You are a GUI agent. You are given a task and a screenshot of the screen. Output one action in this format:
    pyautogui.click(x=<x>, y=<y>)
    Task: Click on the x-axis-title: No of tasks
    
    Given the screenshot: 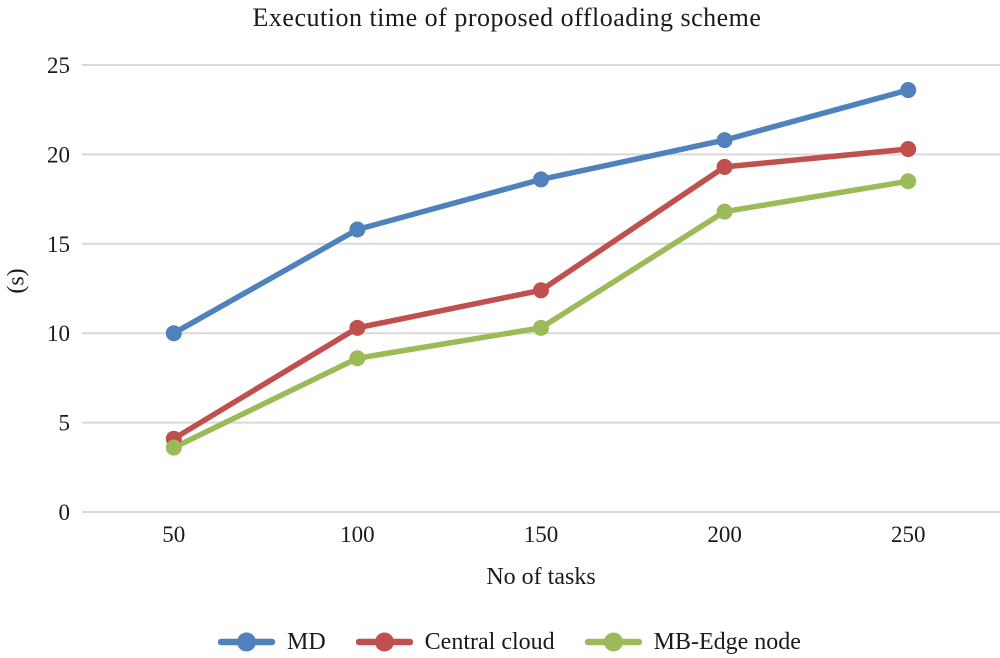 What is the action you would take?
    pyautogui.click(x=541, y=577)
    